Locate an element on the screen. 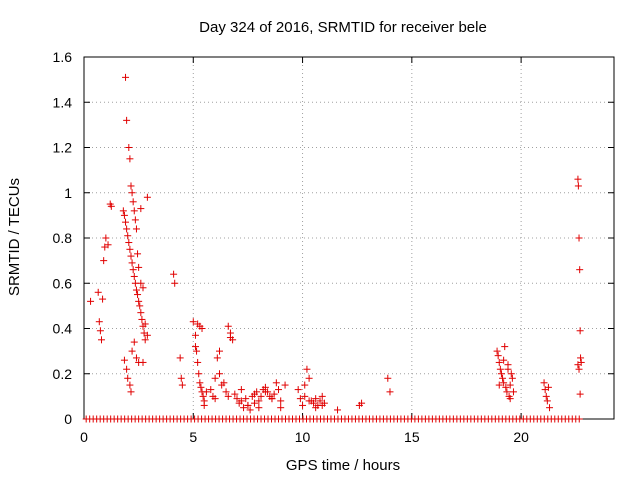  x-tick-label: 15 is located at coordinates (412, 437).